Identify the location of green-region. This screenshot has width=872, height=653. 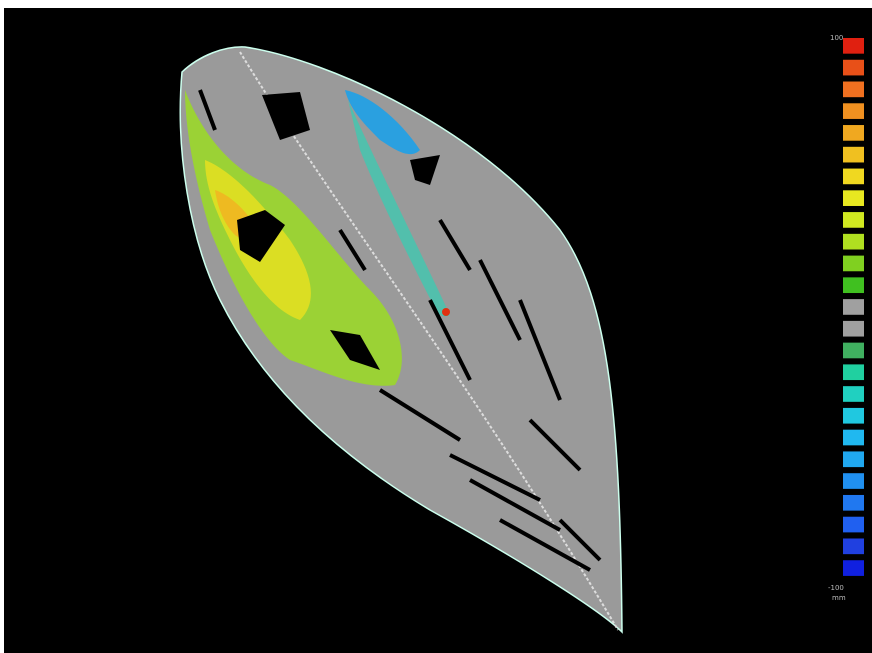
(293, 238).